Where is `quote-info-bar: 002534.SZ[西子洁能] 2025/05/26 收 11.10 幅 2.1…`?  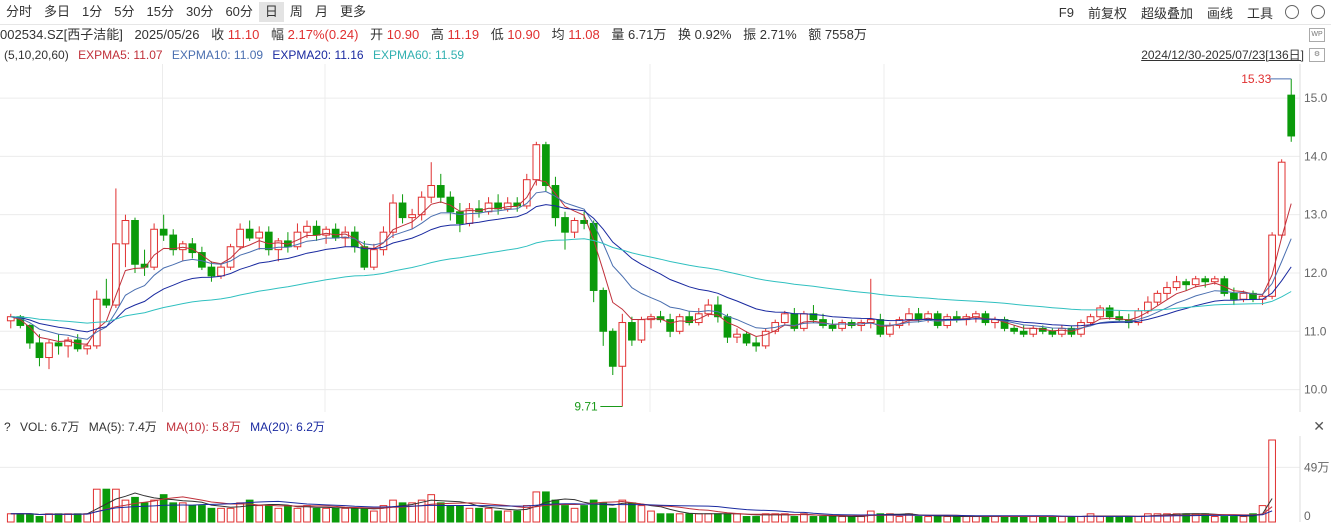 quote-info-bar: 002534.SZ[西子洁能] 2025/05/26 收 11.10 幅 2.1… is located at coordinates (437, 35).